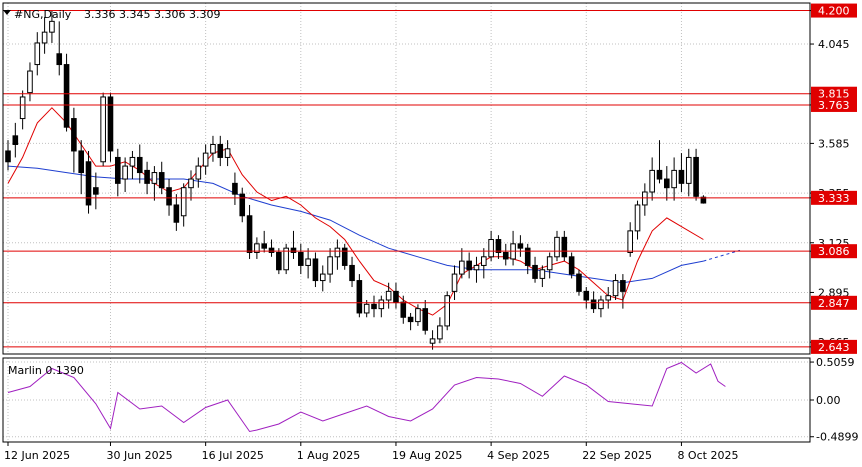 This screenshot has width=862, height=467. What do you see at coordinates (828, 400) in the screenshot?
I see `osc-tick-label: 0.00` at bounding box center [828, 400].